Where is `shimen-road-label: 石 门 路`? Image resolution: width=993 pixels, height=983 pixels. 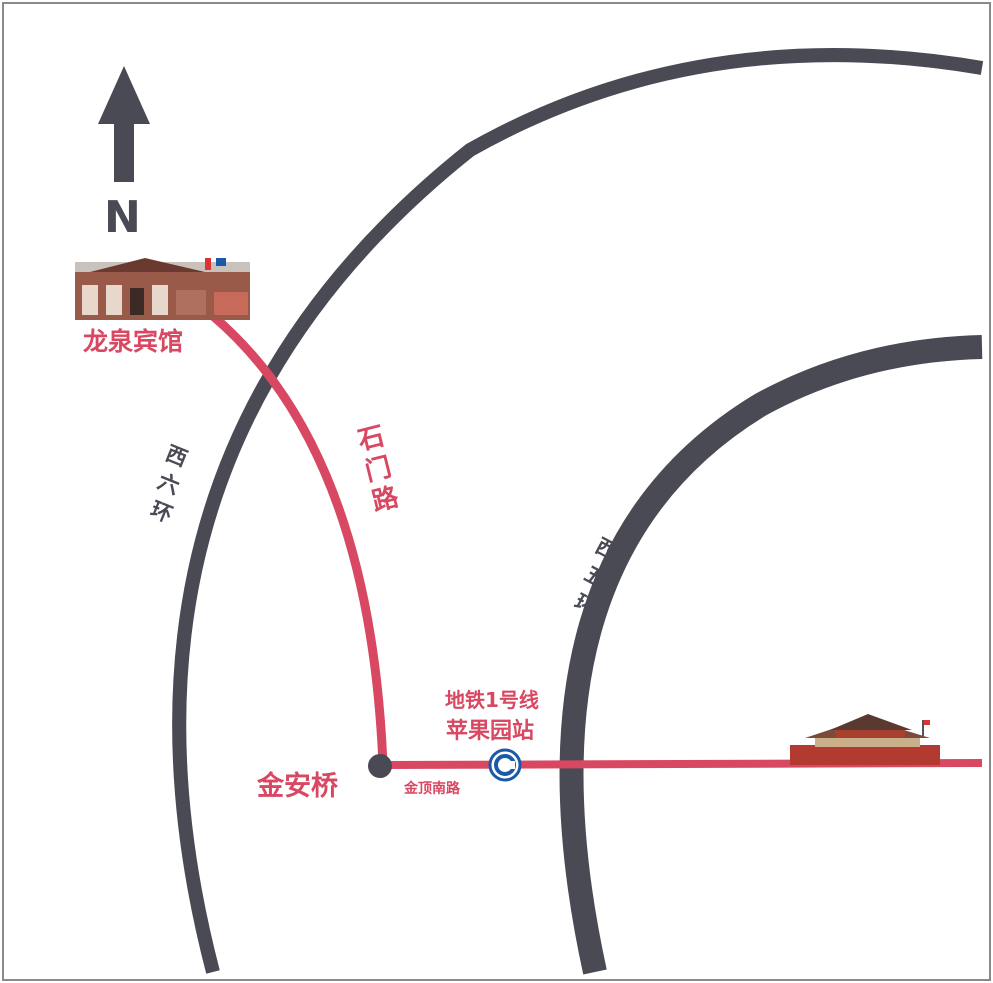 shimen-road-label: 石 门 路 is located at coordinates (378, 469).